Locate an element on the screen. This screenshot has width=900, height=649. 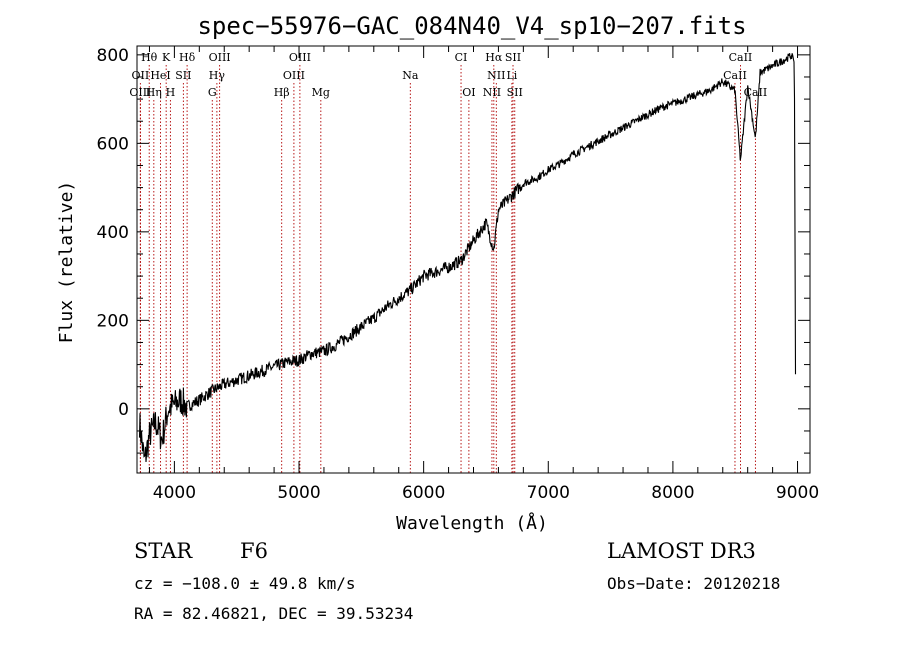
object-subclass: F6 is located at coordinates (254, 551).